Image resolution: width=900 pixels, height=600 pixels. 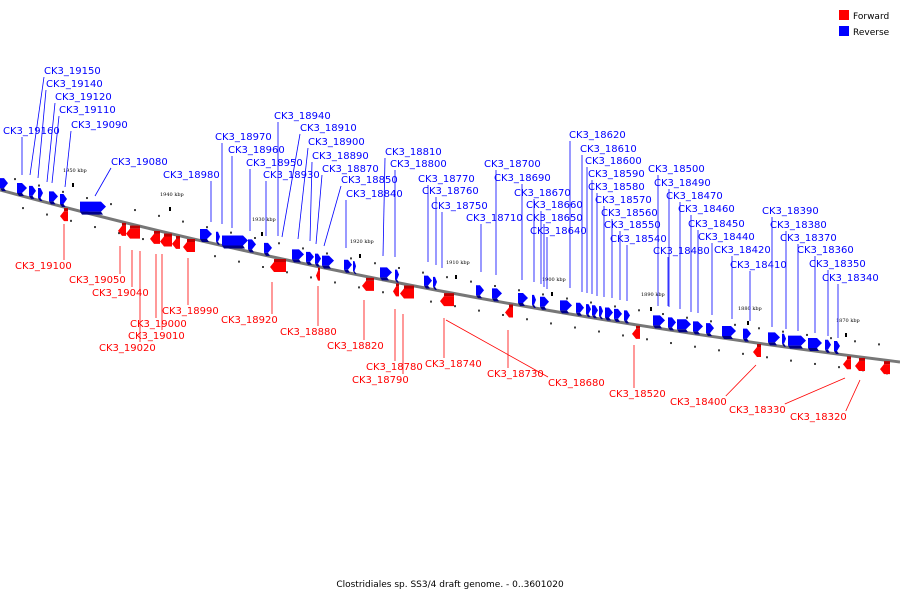 I want to click on forward-gene-label: CK3_19010, so click(x=156, y=336).